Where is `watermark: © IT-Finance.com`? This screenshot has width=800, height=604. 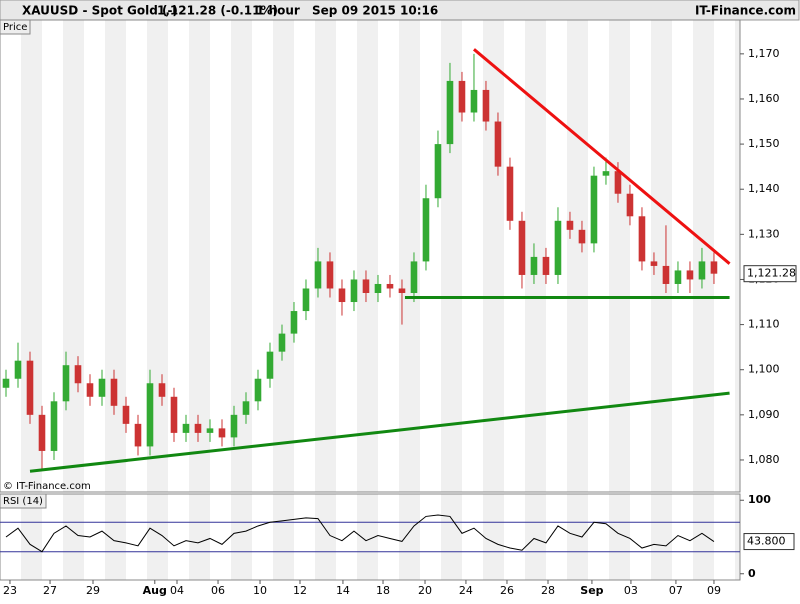 watermark: © IT-Finance.com is located at coordinates (47, 486).